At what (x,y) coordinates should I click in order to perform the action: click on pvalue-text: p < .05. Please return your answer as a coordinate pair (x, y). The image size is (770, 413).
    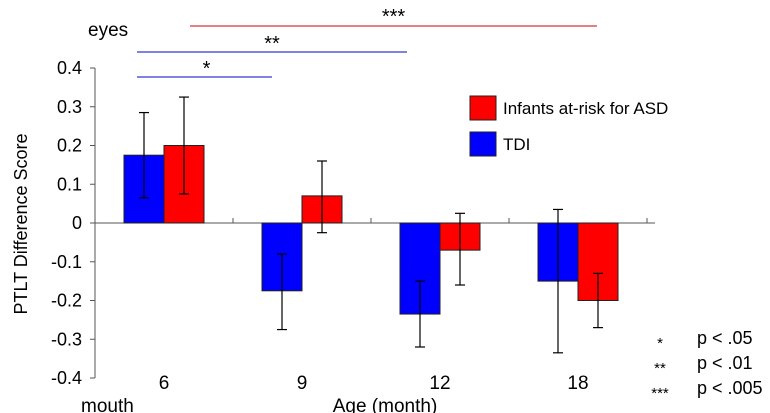
    Looking at the image, I should click on (725, 338).